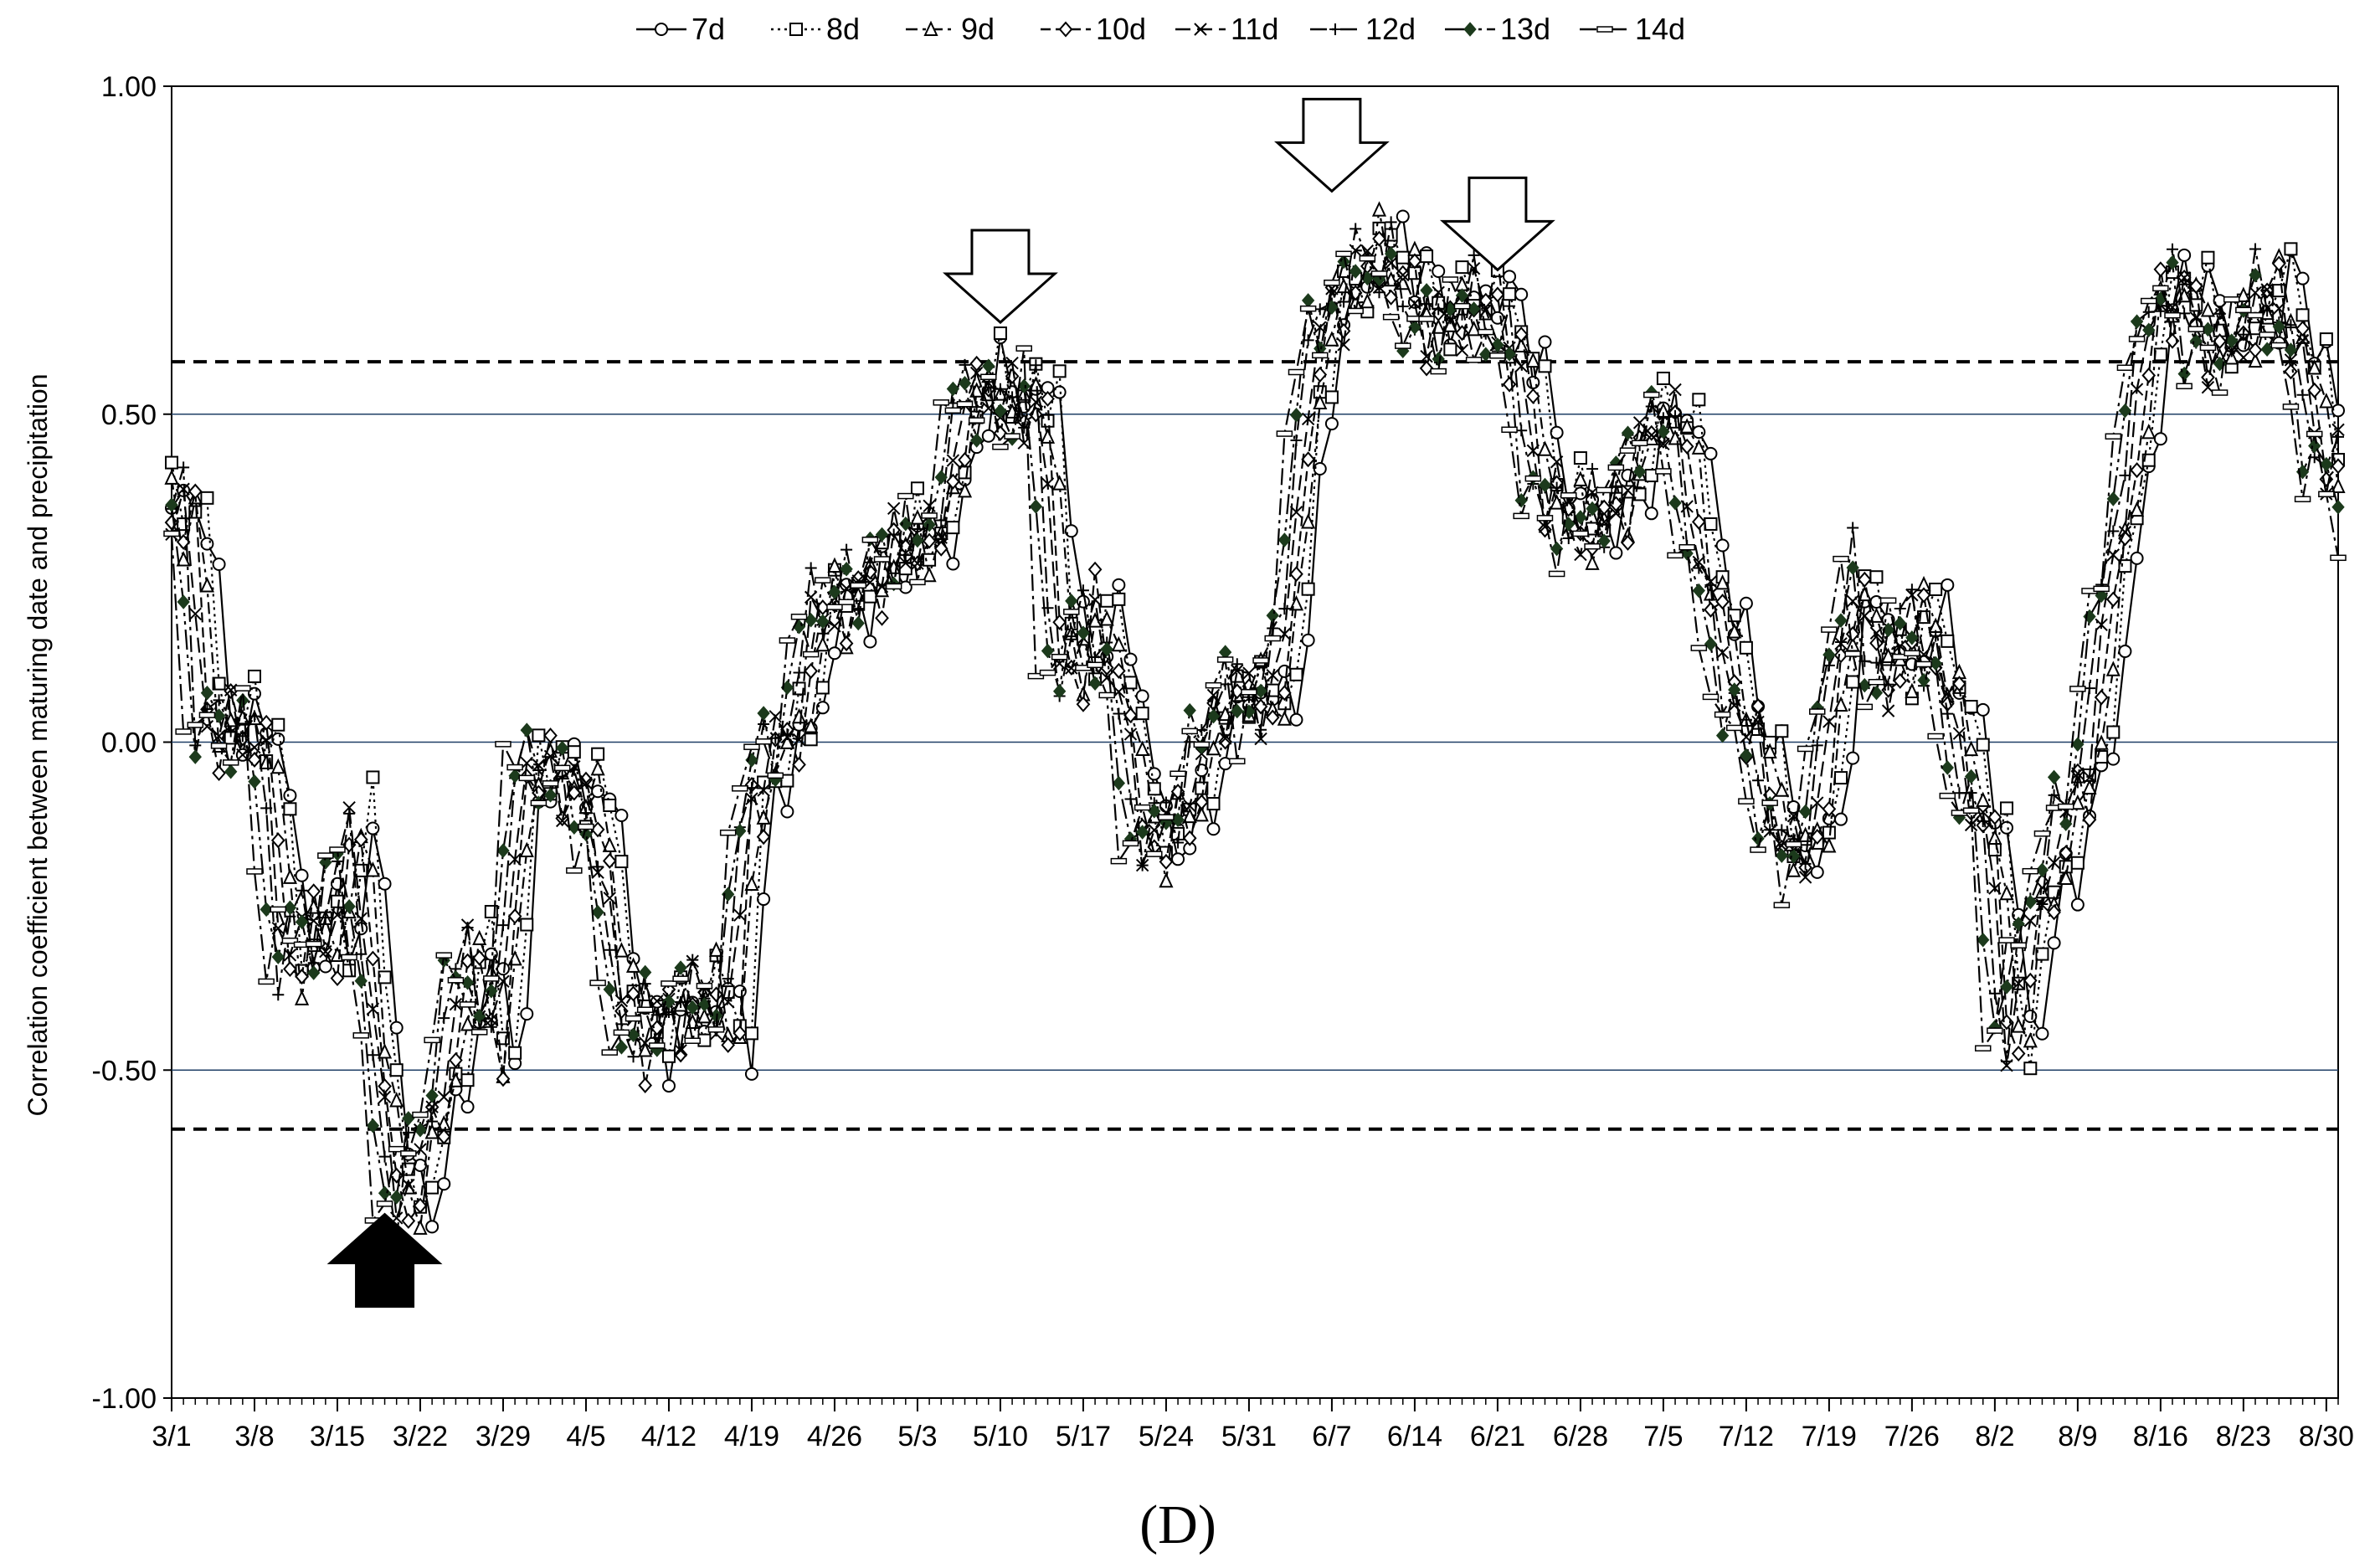  What do you see at coordinates (129, 743) in the screenshot?
I see `y-tick-label: 0.00` at bounding box center [129, 743].